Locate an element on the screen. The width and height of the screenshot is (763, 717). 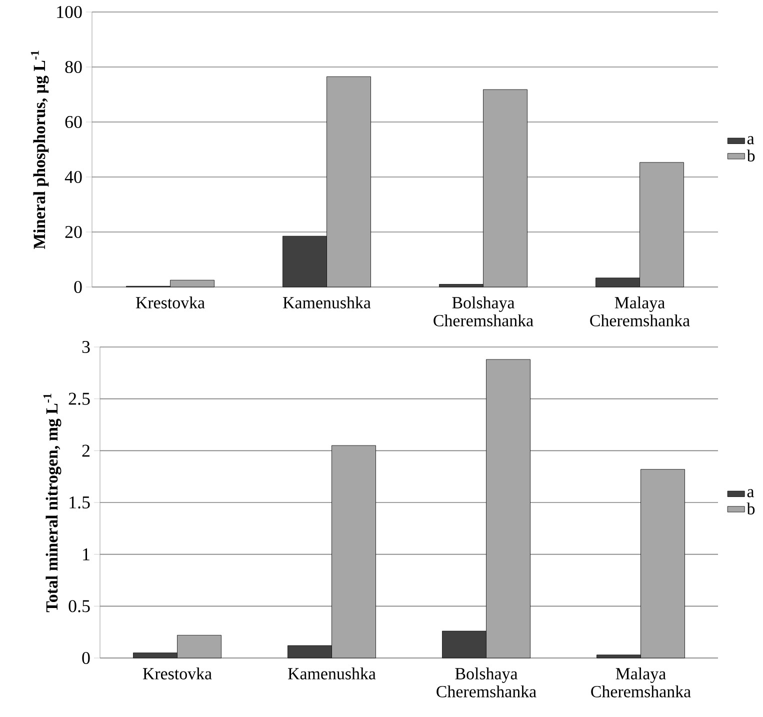
y-tick-label: 3 is located at coordinates (86, 347).